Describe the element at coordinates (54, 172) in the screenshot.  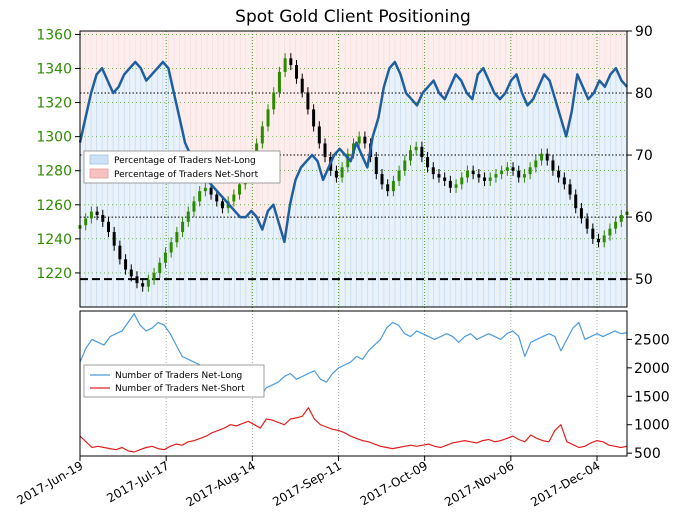
I see `left-axis-tick-label: 1280` at that location.